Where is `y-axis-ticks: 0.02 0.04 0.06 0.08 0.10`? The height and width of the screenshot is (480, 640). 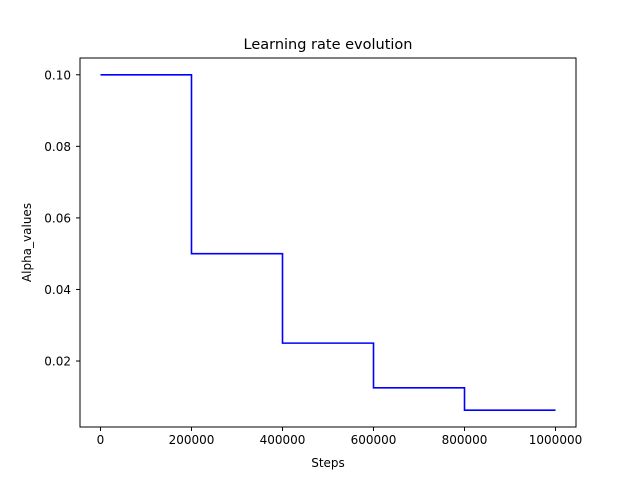
y-axis-ticks: 0.02 0.04 0.06 0.08 0.10 is located at coordinates (62, 218).